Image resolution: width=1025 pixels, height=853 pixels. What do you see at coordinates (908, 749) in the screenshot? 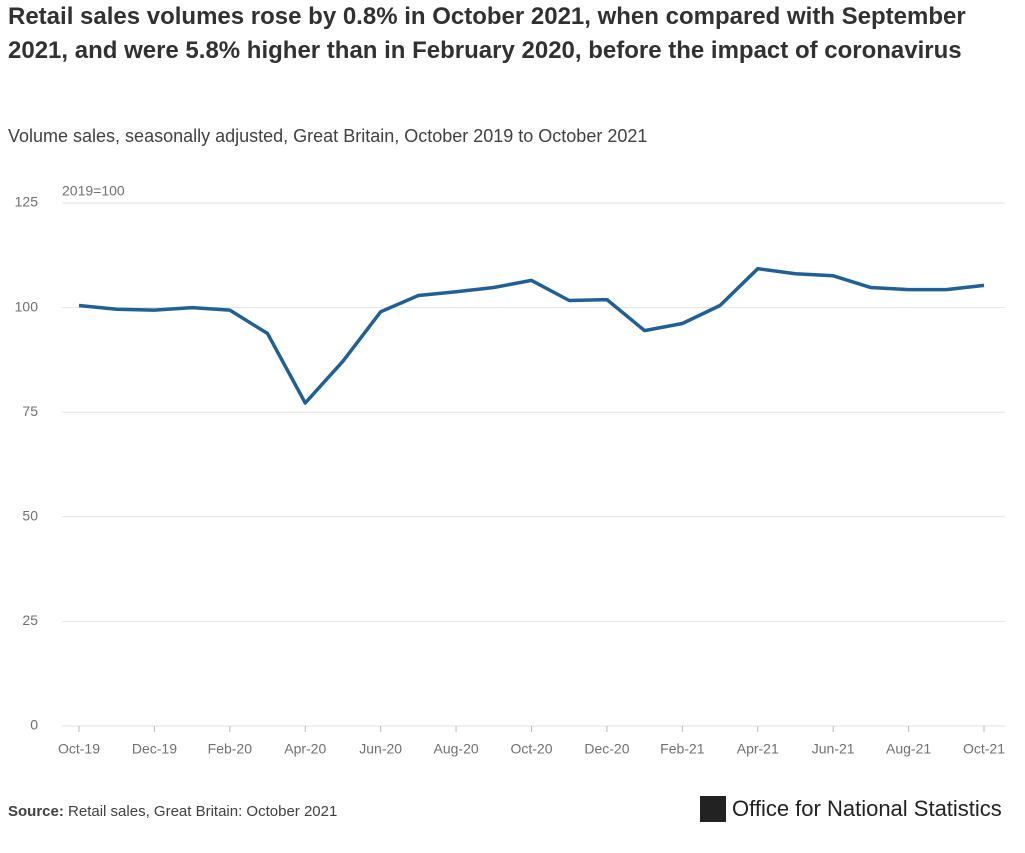
I see `x-tick-label: Aug-21` at bounding box center [908, 749].